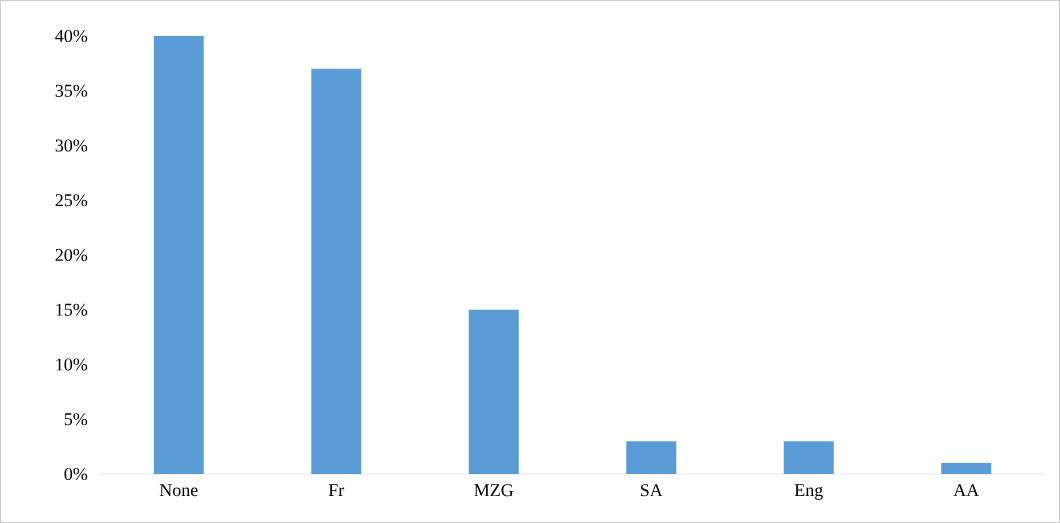 The width and height of the screenshot is (1060, 523). I want to click on y-tick-label: 10%, so click(72, 364).